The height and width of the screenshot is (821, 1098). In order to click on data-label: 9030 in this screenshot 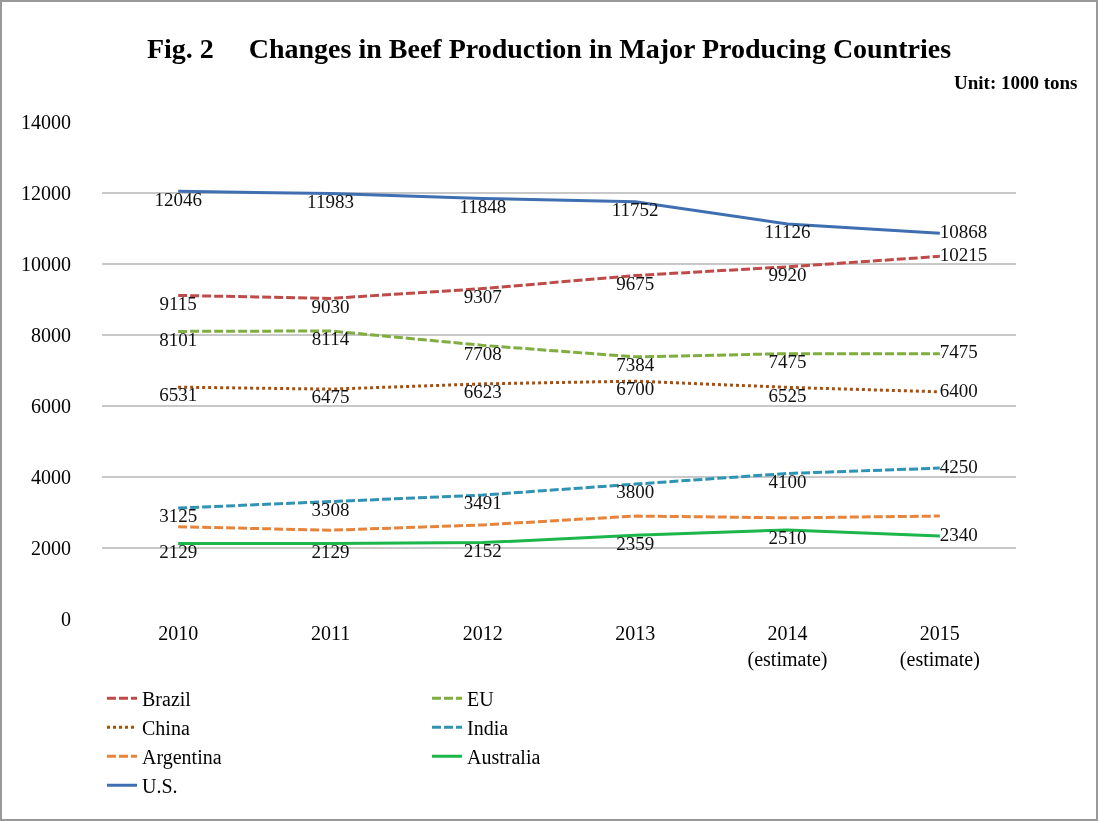, I will do `click(330, 306)`.